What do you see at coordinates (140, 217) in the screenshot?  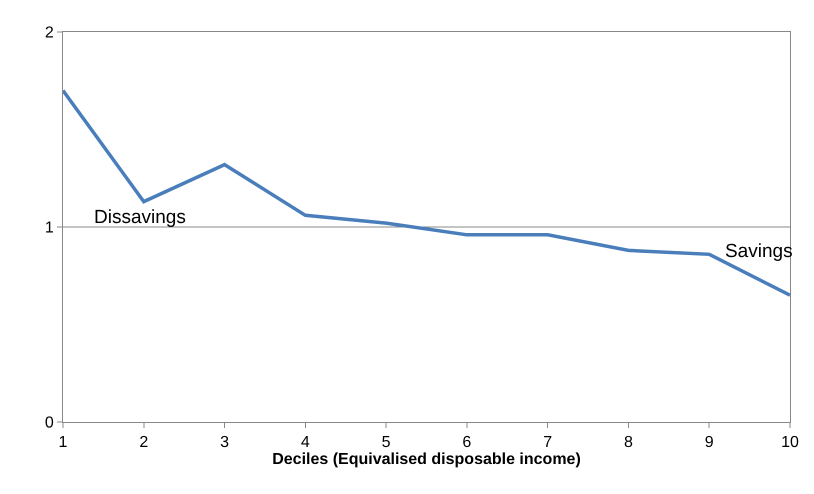 I see `annotation: Dissavings` at bounding box center [140, 217].